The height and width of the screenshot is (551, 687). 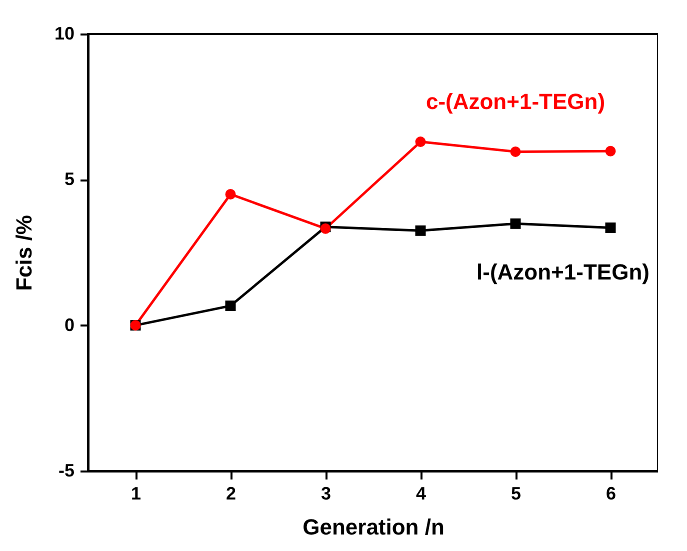 I want to click on y-tick-label: 5, so click(x=69, y=179).